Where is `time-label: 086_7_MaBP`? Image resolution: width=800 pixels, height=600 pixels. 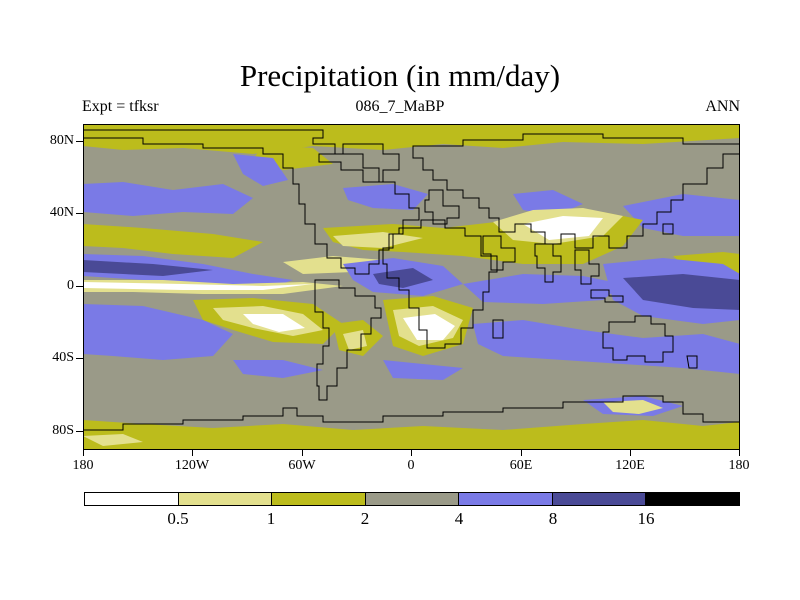 time-label: 086_7_MaBP is located at coordinates (400, 106).